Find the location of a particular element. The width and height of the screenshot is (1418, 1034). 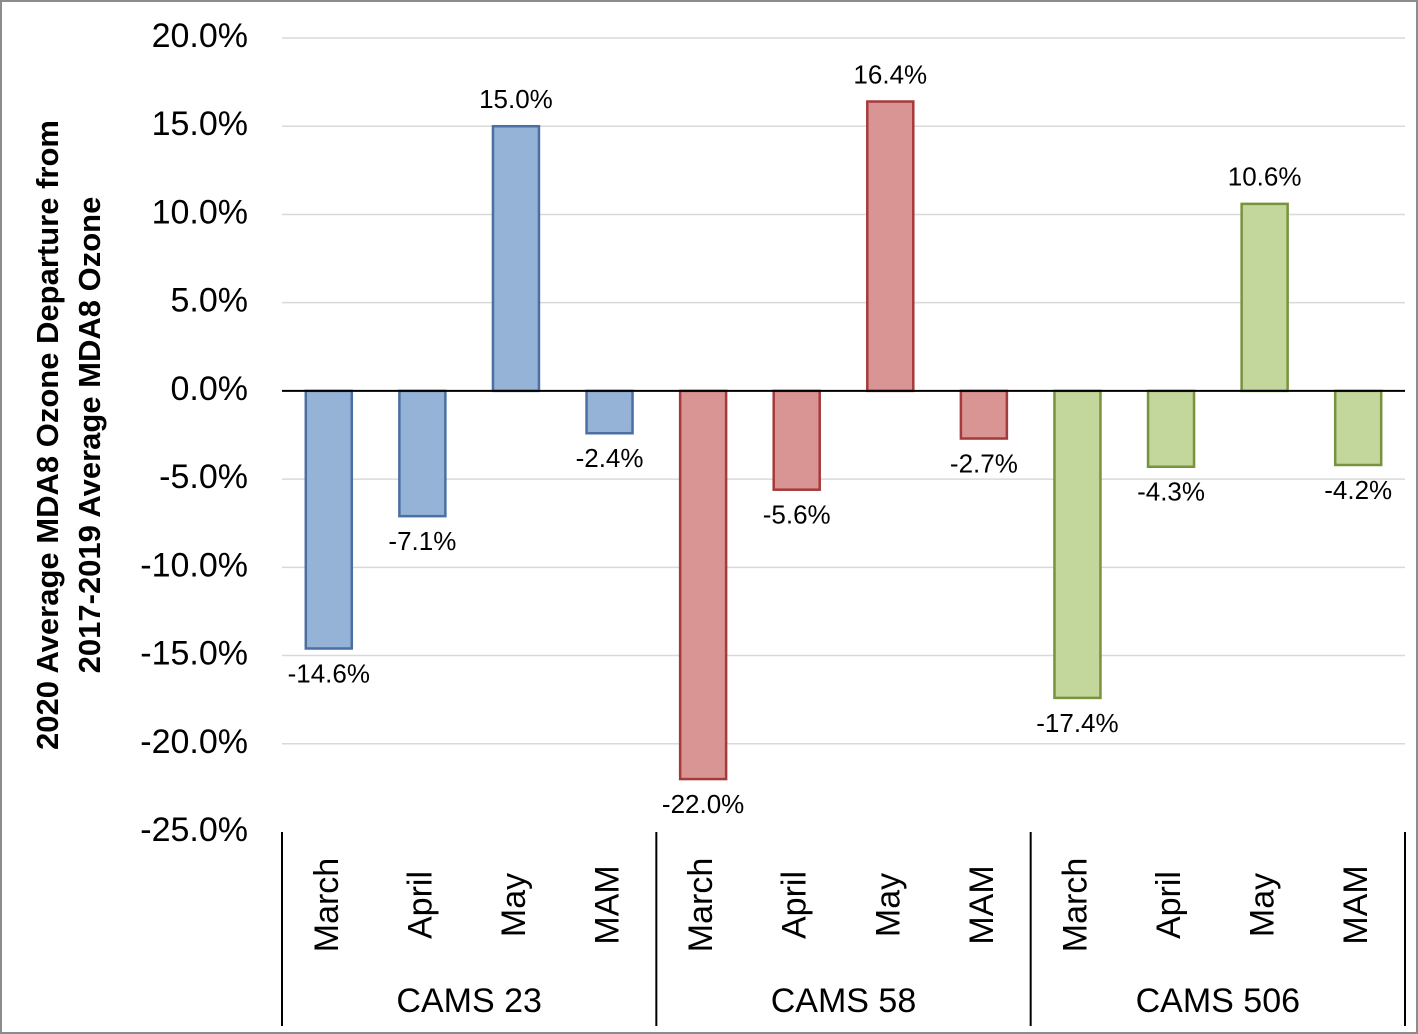

y-tick-label: -5.0% is located at coordinates (203, 477).